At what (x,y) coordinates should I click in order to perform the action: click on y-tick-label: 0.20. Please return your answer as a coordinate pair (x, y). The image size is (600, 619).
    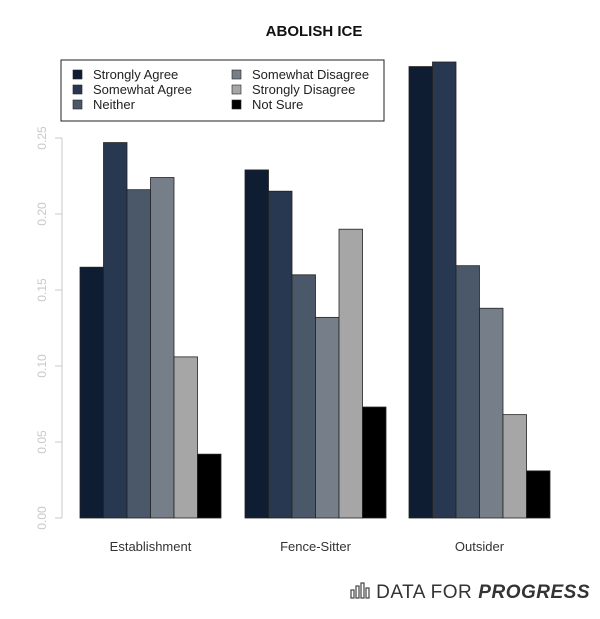
    Looking at the image, I should click on (42, 214).